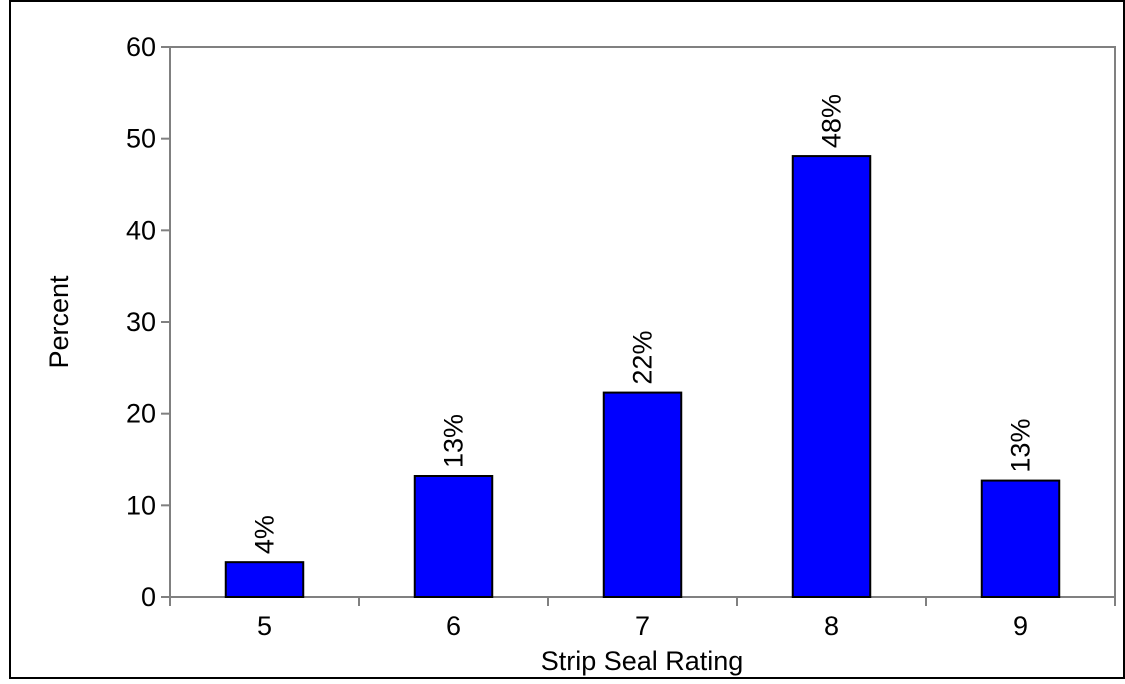 This screenshot has height=684, width=1125. I want to click on x-axis-title: Strip Seal Rating, so click(642, 661).